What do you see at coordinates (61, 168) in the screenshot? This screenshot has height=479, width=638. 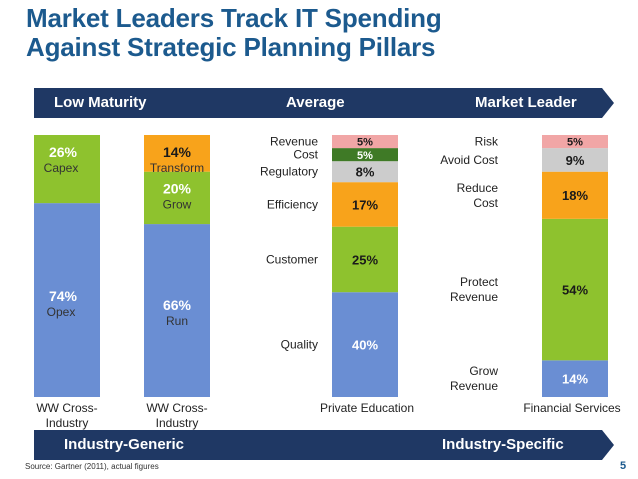 I see `bar-1-name-2: Capex` at bounding box center [61, 168].